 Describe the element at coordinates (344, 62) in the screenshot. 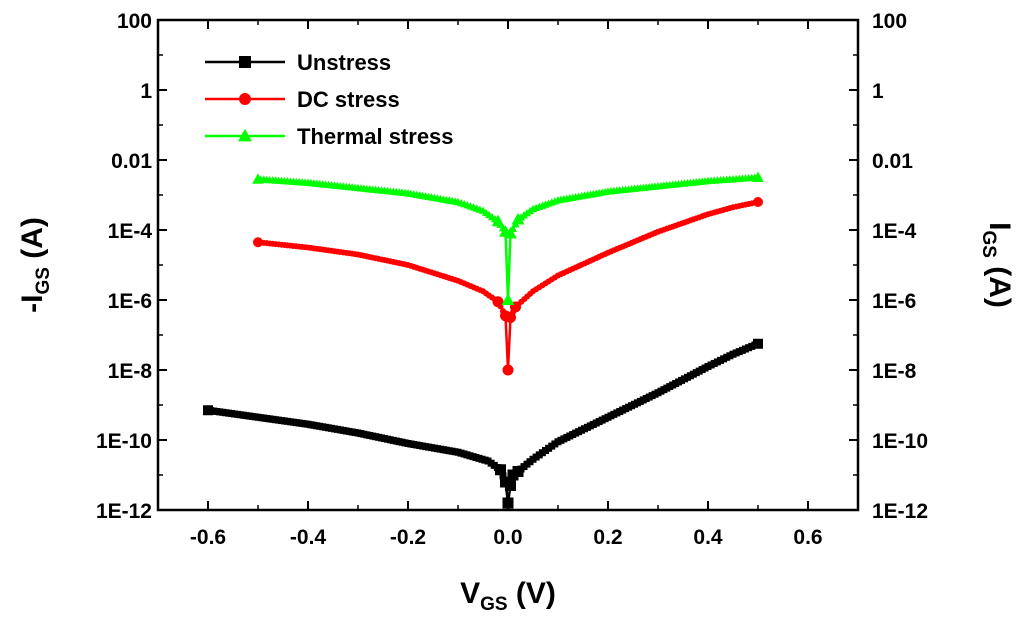

I see `legend-label: Unstress` at that location.